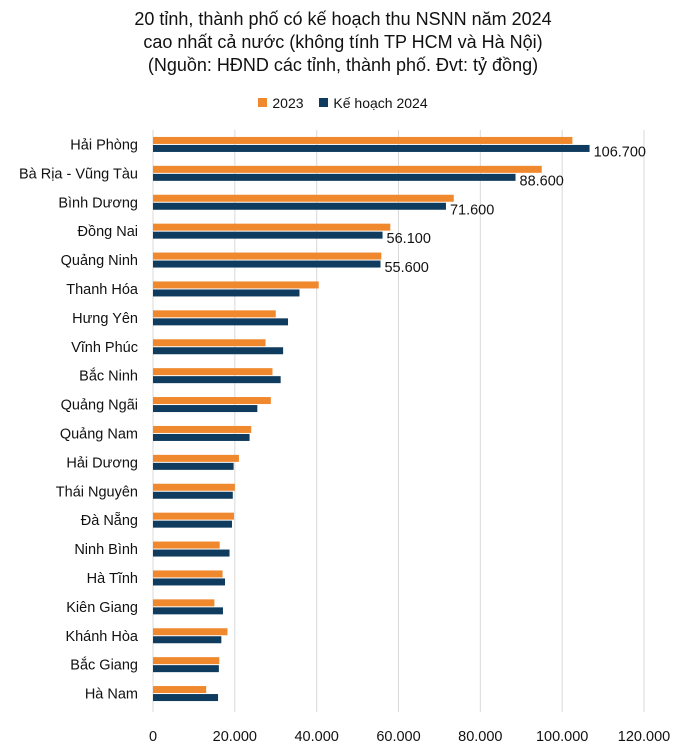  I want to click on data-label: 106.700, so click(620, 152).